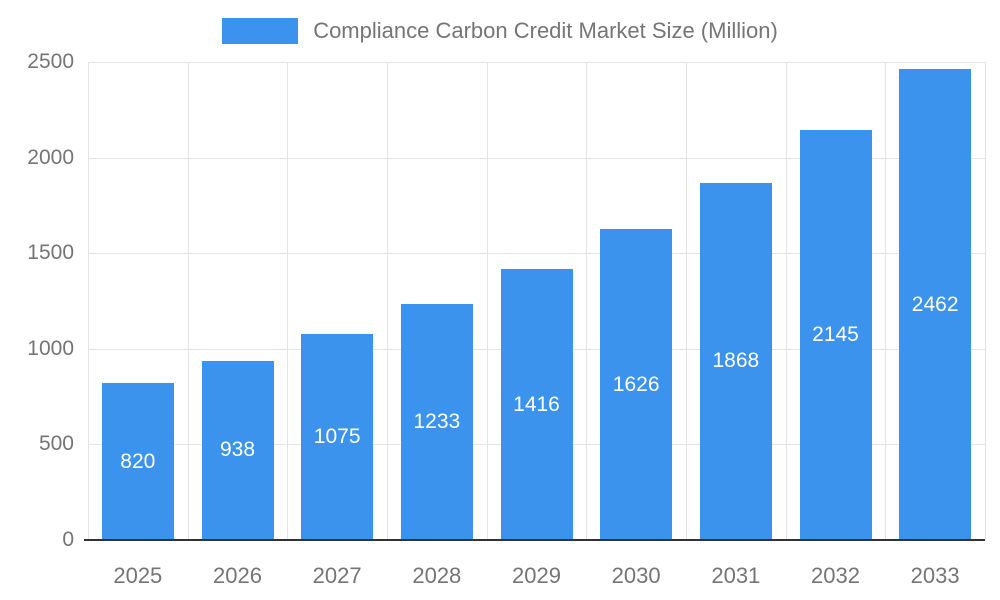 Image resolution: width=1000 pixels, height=600 pixels. What do you see at coordinates (260, 31) in the screenshot?
I see `legend-swatch` at bounding box center [260, 31].